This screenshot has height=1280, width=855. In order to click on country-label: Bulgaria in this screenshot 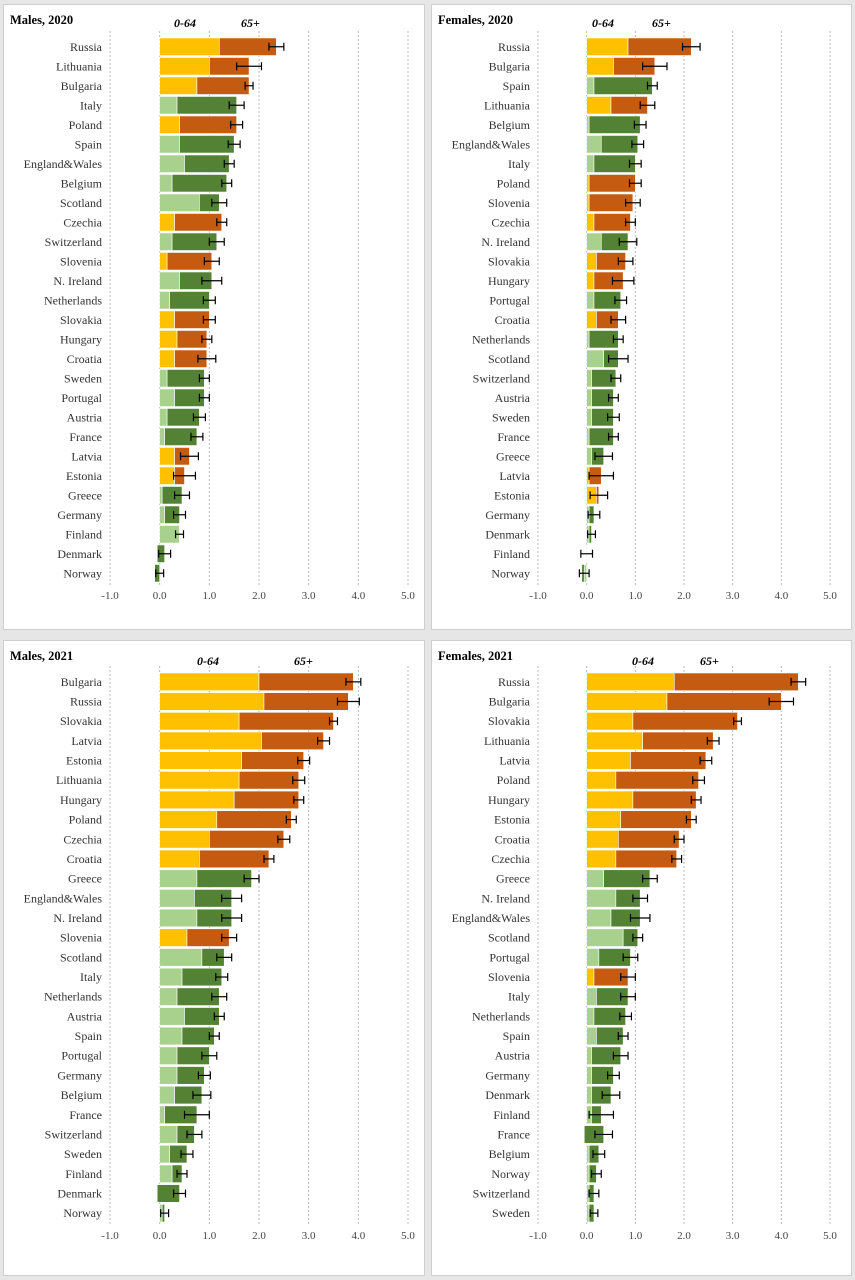, I will do `click(82, 86)`.